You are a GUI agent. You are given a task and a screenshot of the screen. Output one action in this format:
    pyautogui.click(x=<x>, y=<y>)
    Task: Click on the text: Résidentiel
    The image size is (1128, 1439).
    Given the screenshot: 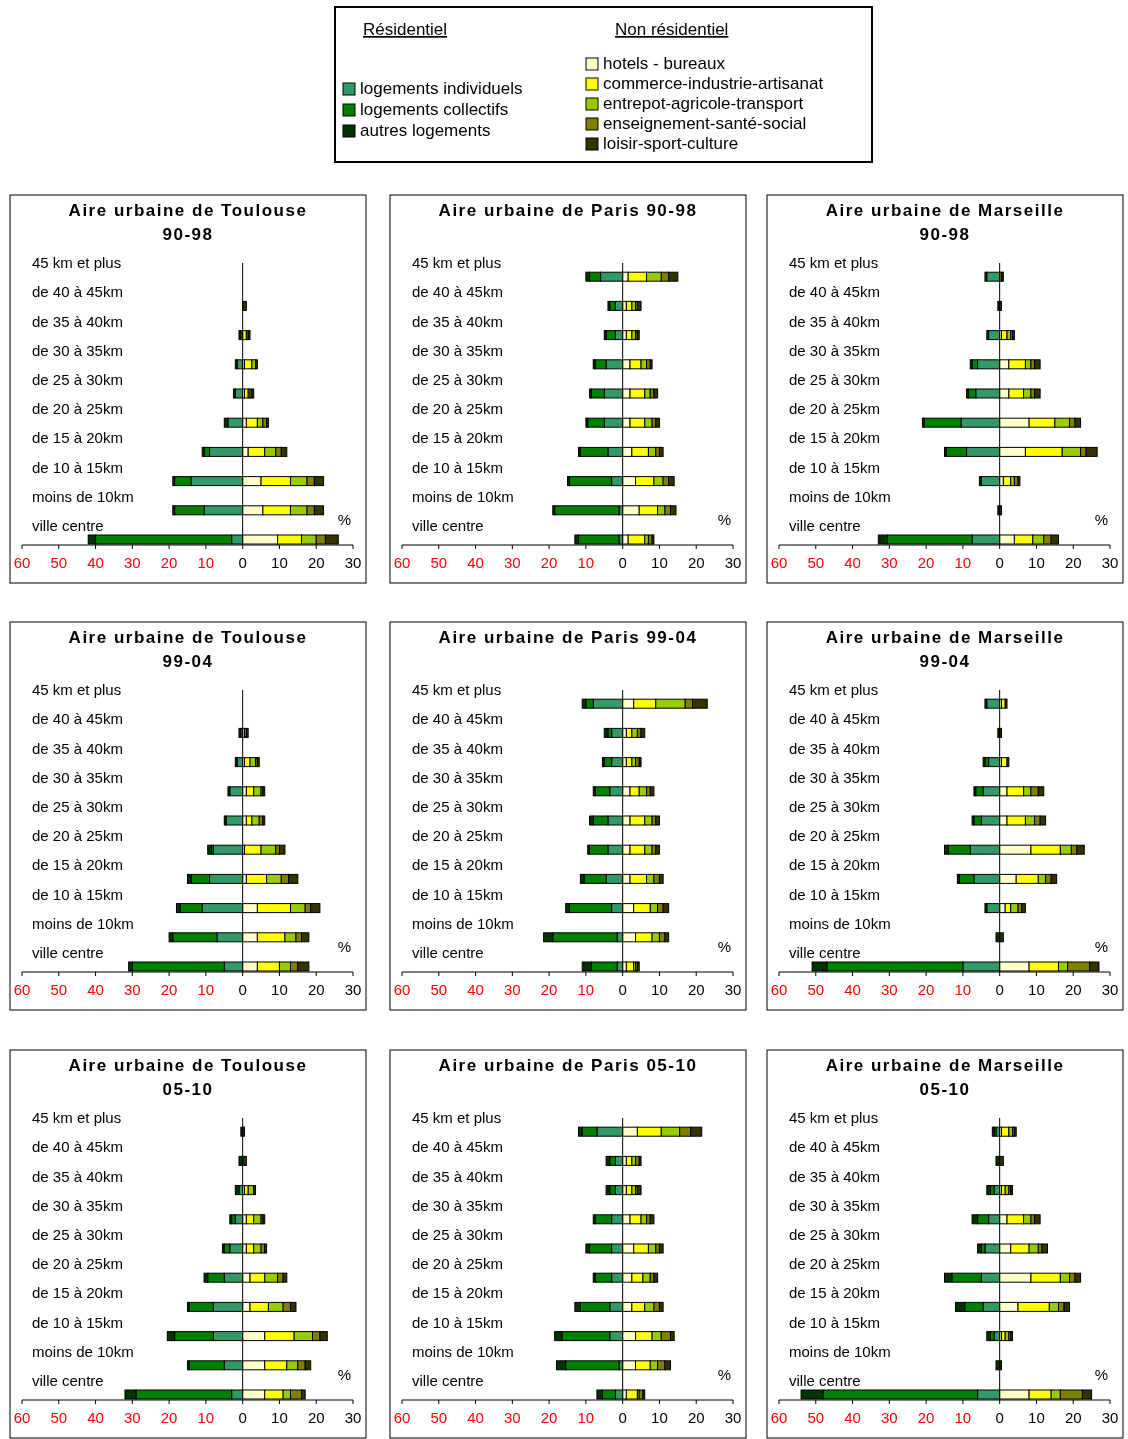 What is the action you would take?
    pyautogui.click(x=405, y=29)
    